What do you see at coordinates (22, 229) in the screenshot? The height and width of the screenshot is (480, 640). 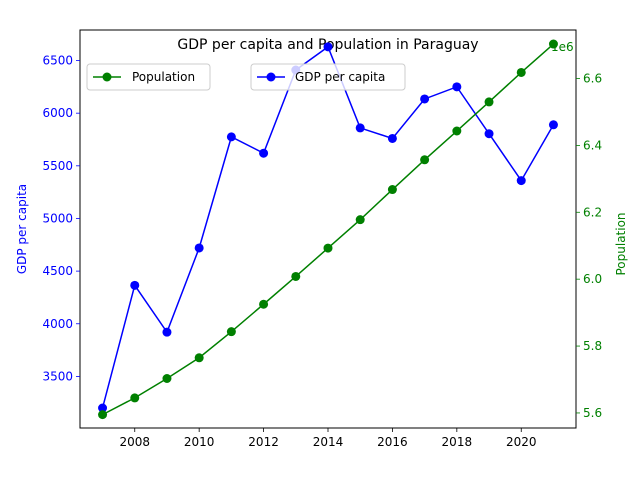 I see `left-axis-label: GDP per capita` at bounding box center [22, 229].